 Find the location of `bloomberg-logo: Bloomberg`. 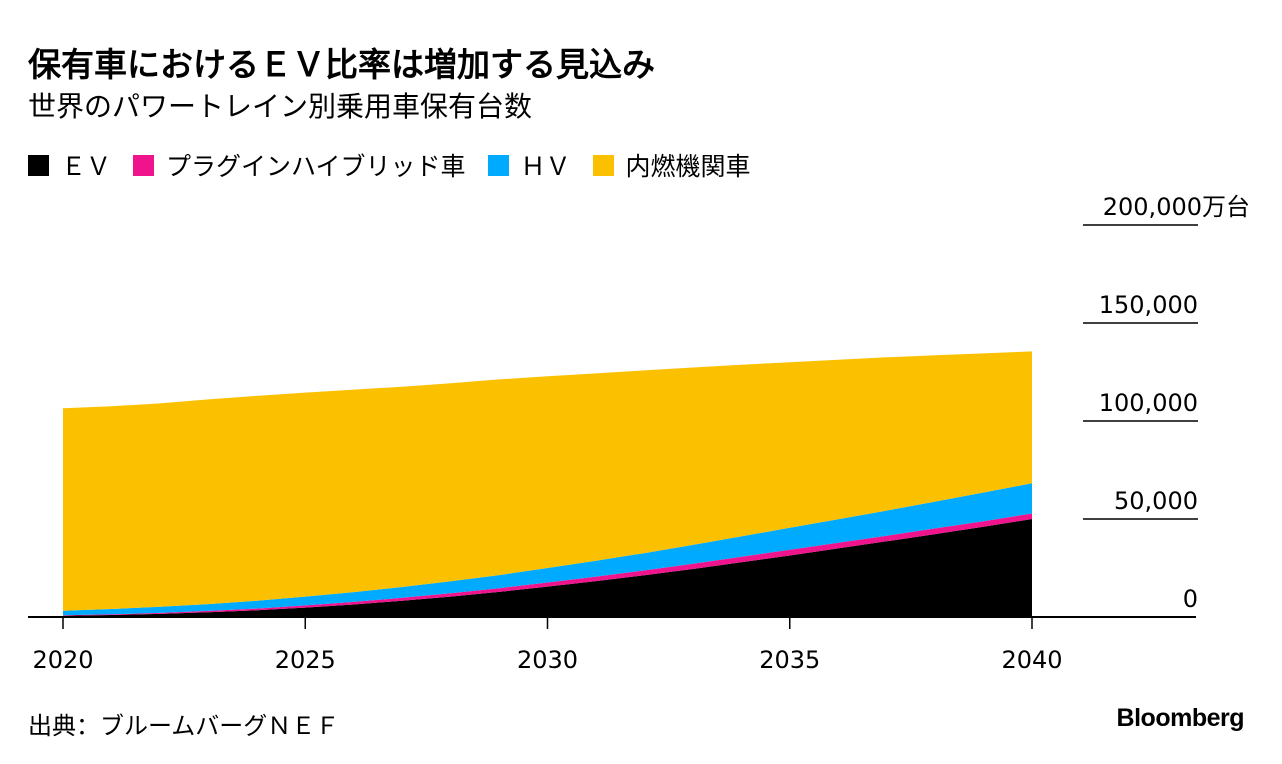

bloomberg-logo: Bloomberg is located at coordinates (1180, 718).